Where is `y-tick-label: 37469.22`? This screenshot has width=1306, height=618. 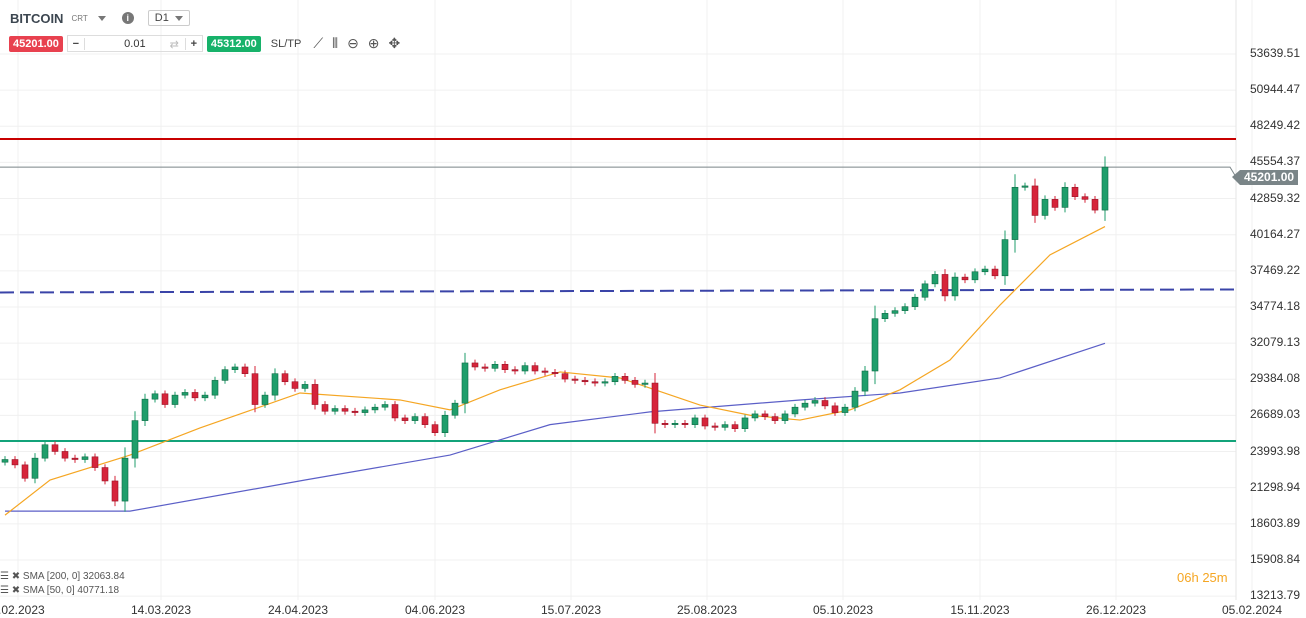
y-tick-label: 37469.22 is located at coordinates (1274, 269).